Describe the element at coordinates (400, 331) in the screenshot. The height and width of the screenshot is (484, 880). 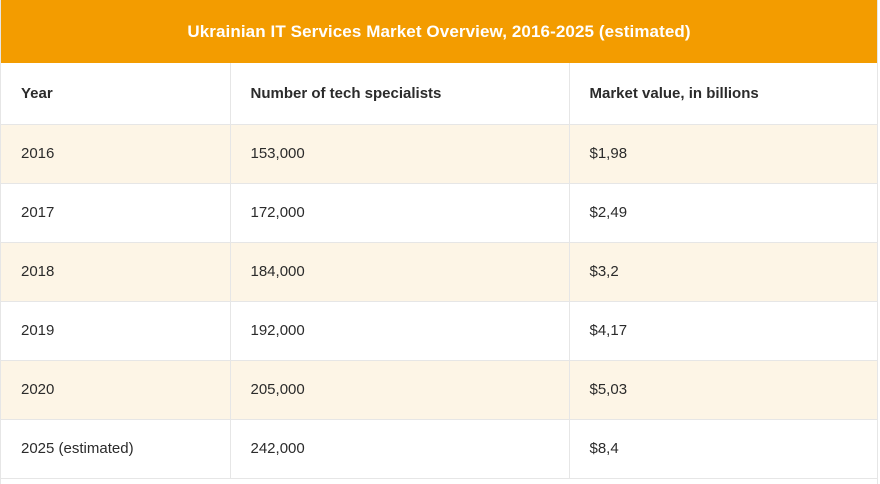
I see `cell-specialists: 192,000` at that location.